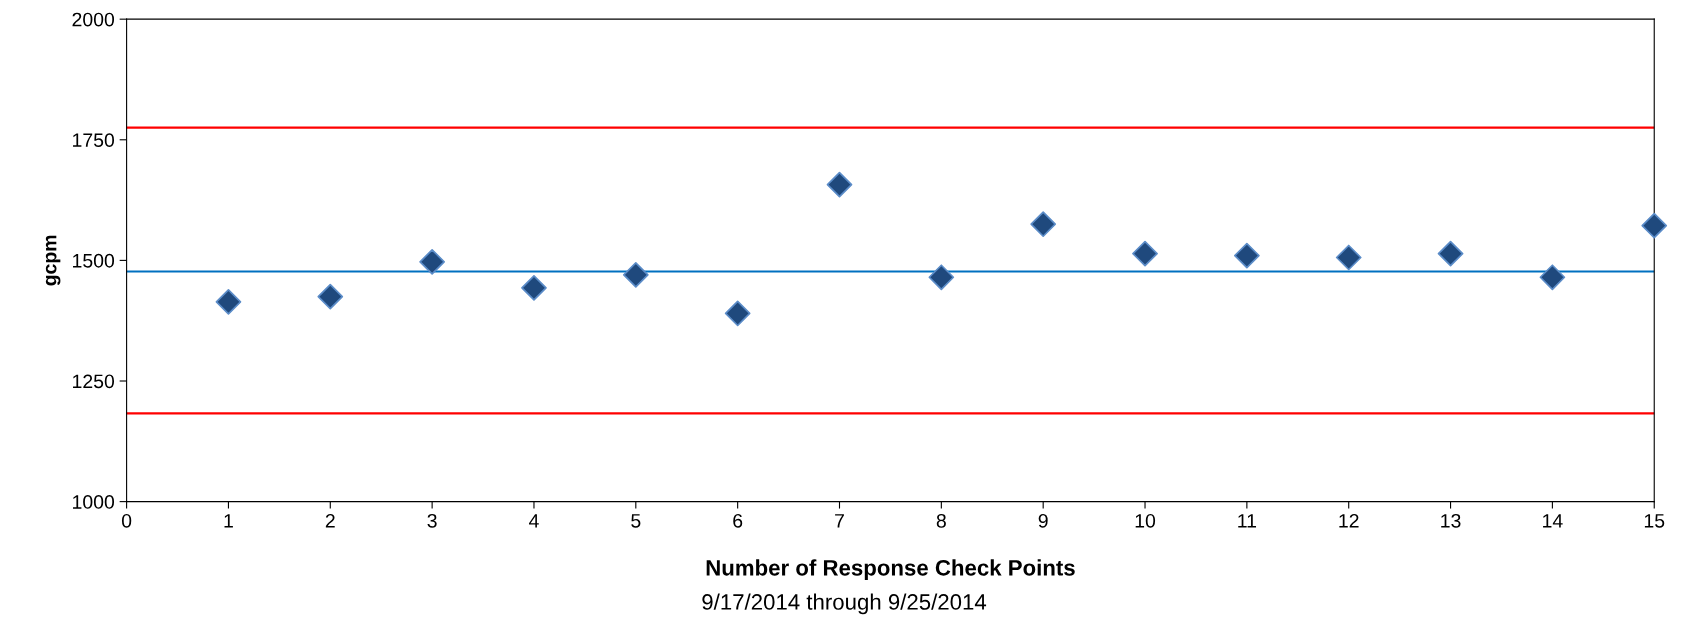  Describe the element at coordinates (330, 520) in the screenshot. I see `x-tick-label: 2` at that location.